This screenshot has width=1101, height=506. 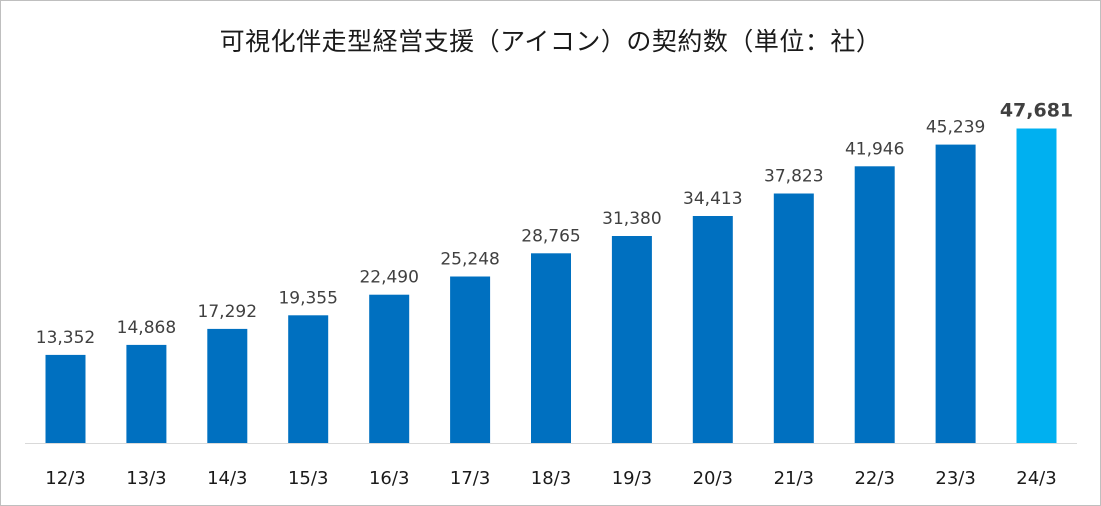 I want to click on value-label: 28,765, so click(x=550, y=236).